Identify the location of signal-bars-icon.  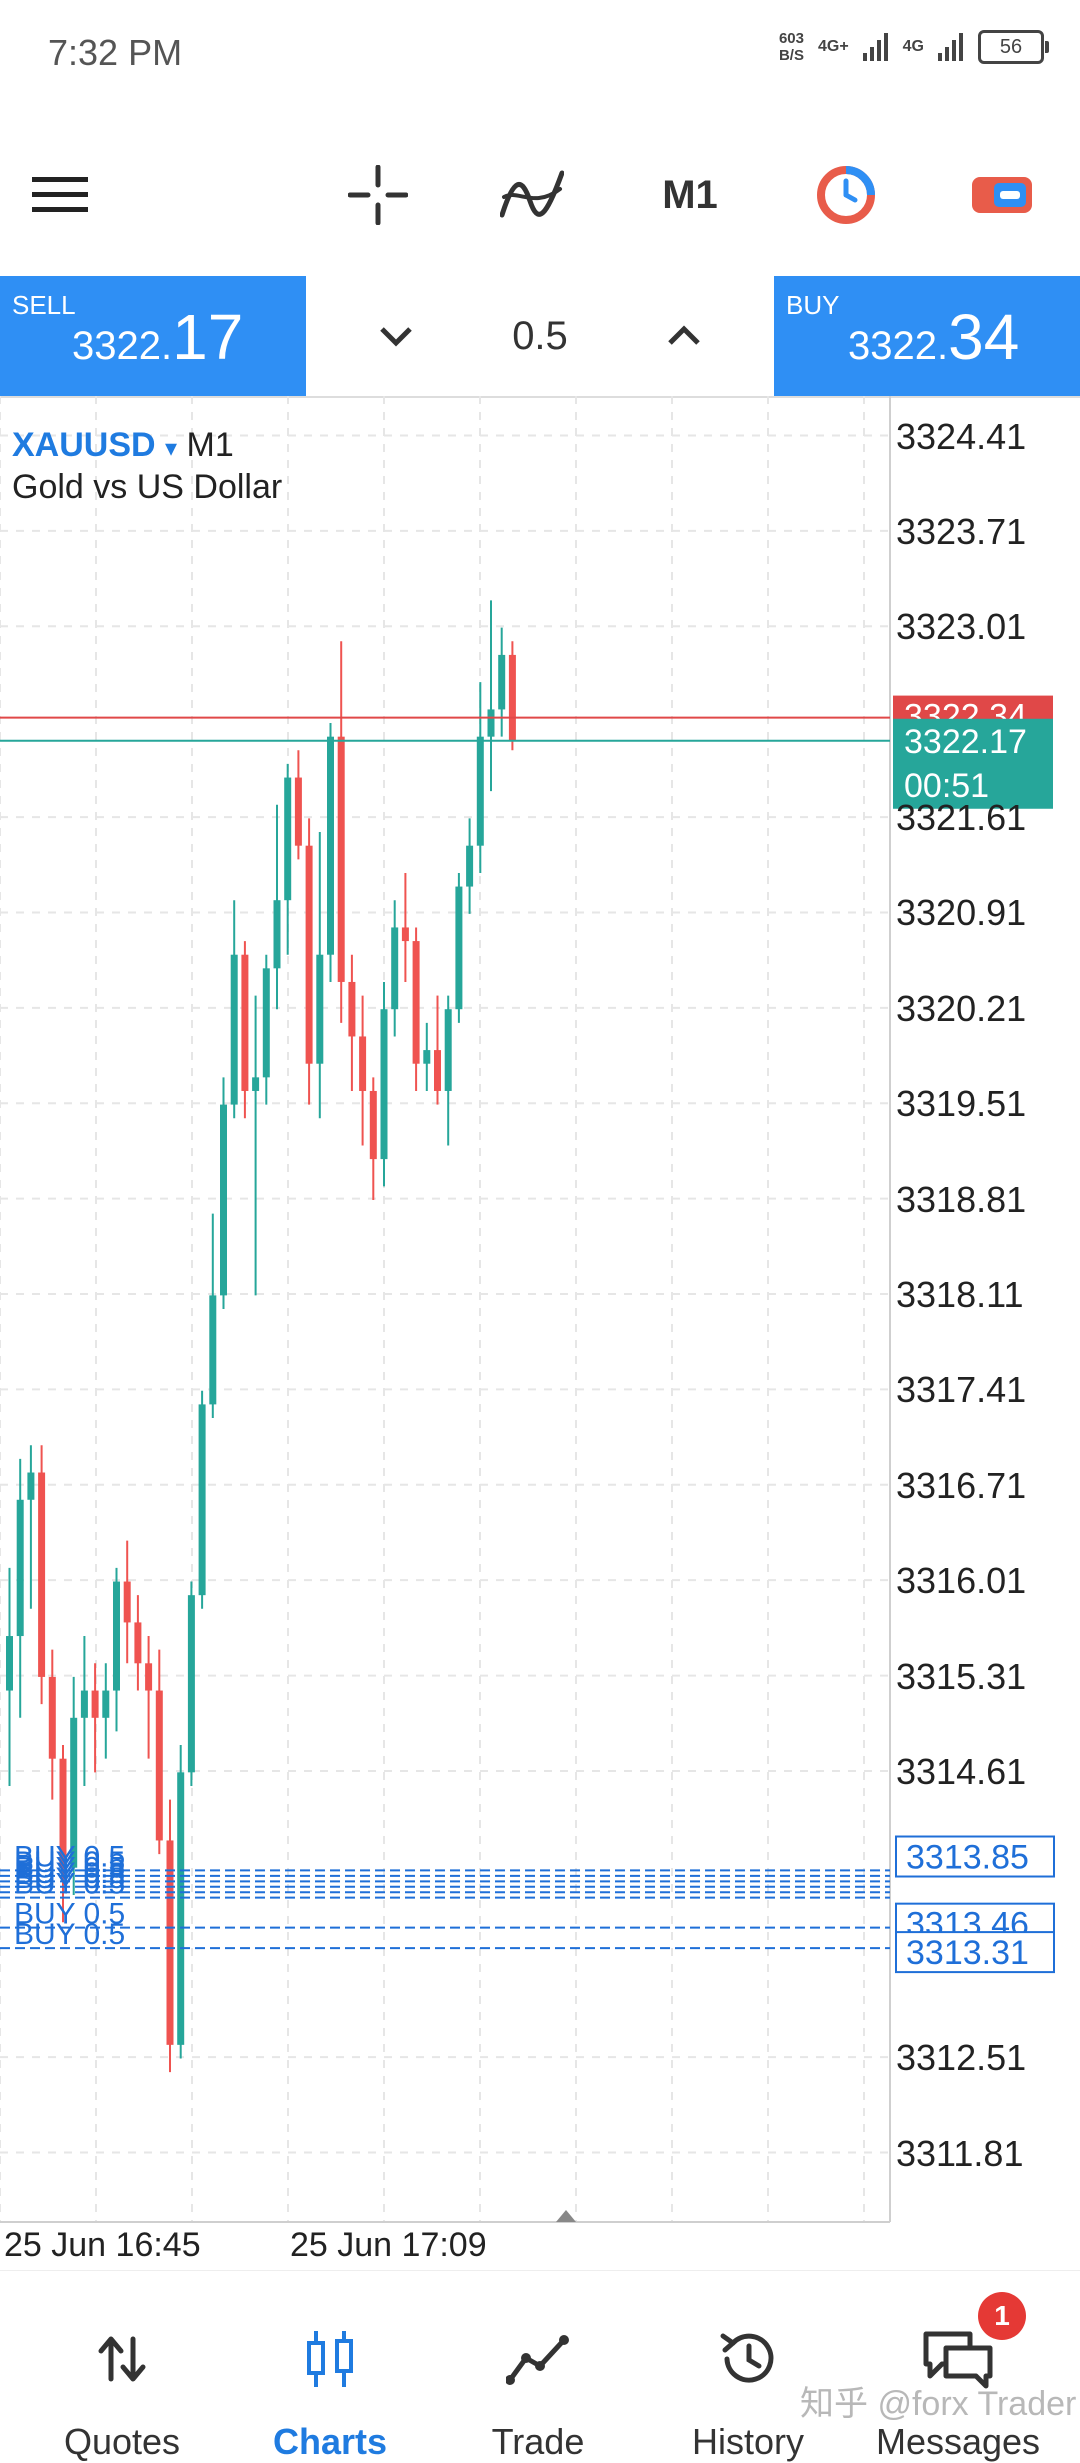
(950, 47).